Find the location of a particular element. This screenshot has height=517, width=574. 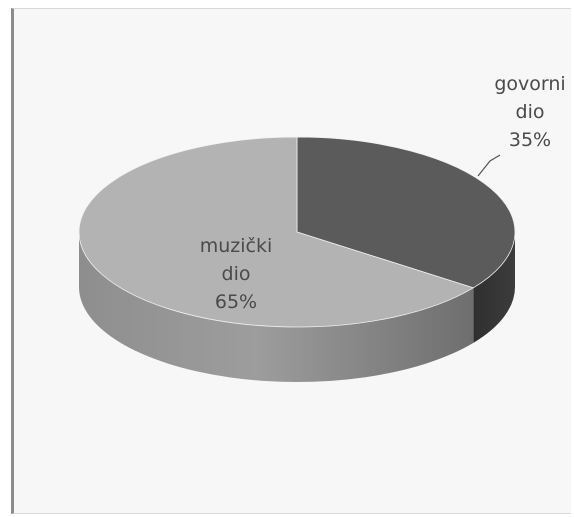

slice-label-2: muzički dio 65% is located at coordinates (236, 274).